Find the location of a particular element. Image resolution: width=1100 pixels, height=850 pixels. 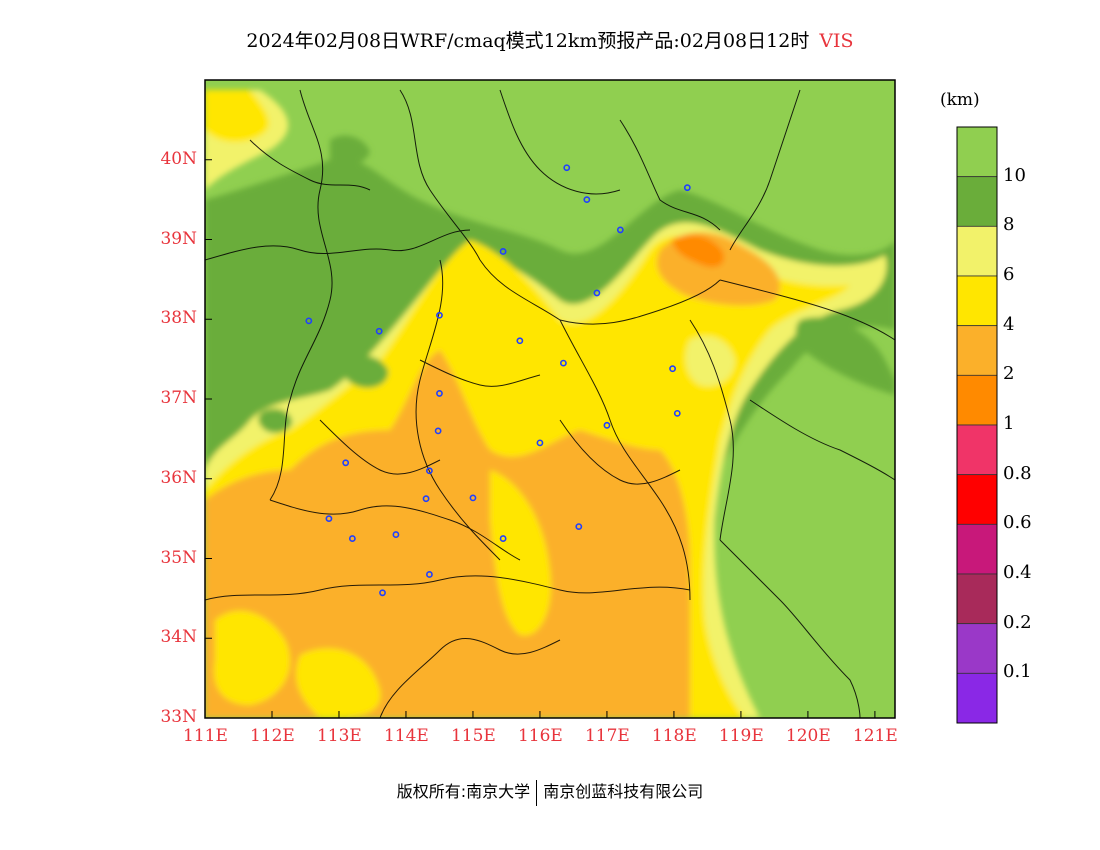

colorbar-frame is located at coordinates (977, 425).